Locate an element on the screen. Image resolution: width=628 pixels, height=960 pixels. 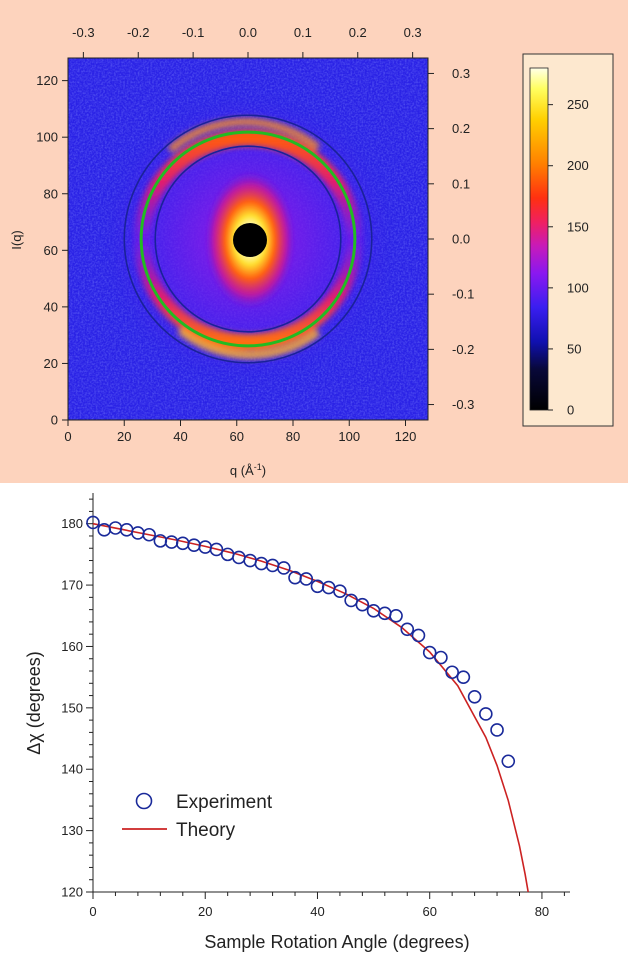
y-tick-label-right: 0.2 is located at coordinates (461, 128).